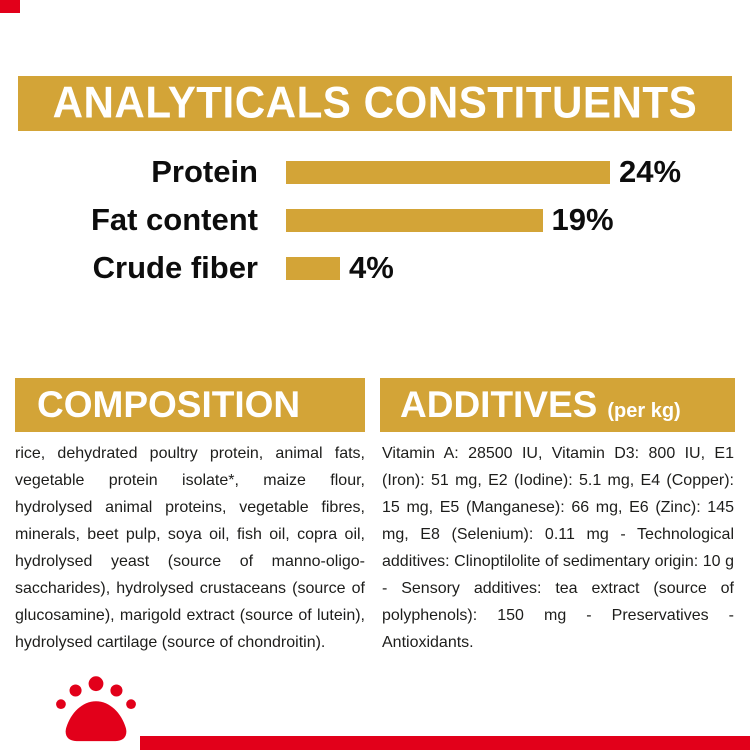 Image resolution: width=750 pixels, height=750 pixels. I want to click on fat-content-bar, so click(414, 220).